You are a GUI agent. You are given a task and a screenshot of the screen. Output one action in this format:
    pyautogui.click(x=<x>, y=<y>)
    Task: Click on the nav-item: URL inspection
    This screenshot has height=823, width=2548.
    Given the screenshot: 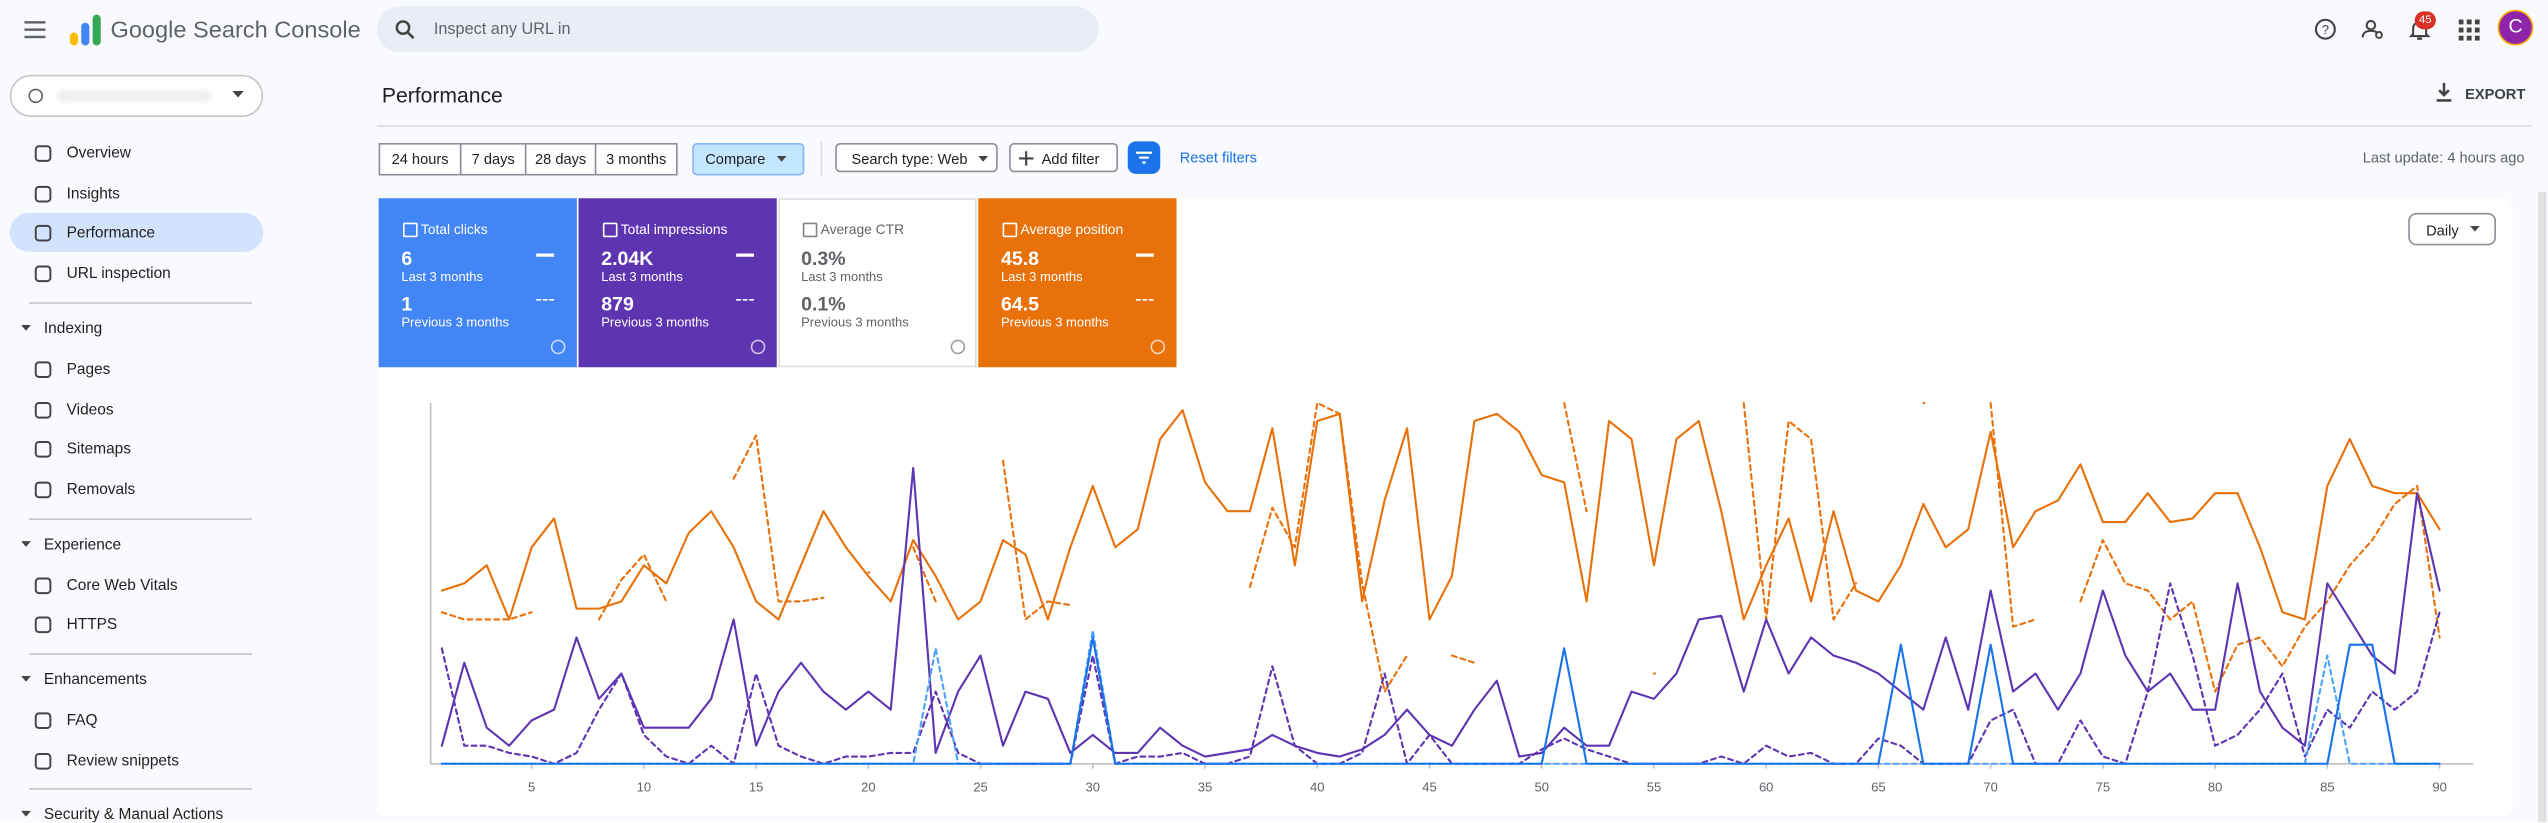 What is the action you would take?
    pyautogui.click(x=118, y=274)
    